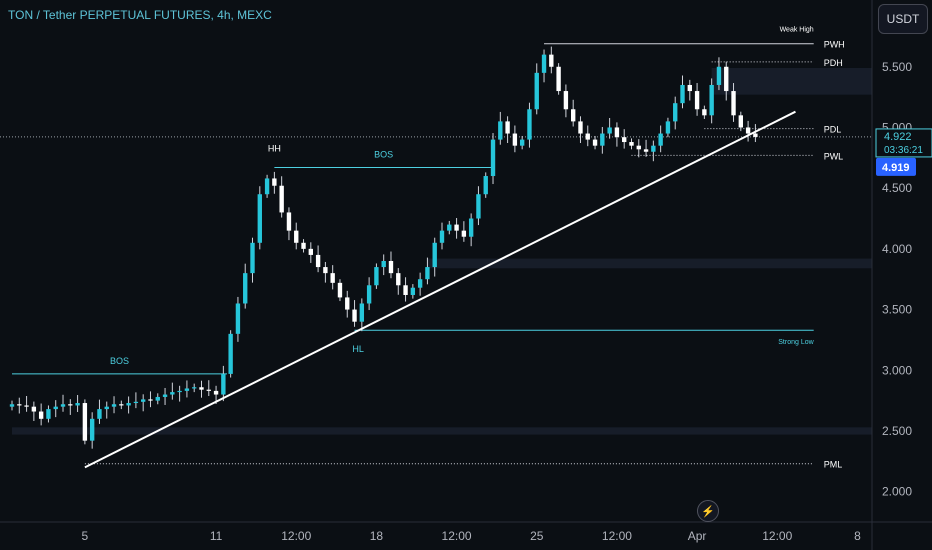  I want to click on y-tick-label: 4.000, so click(897, 249).